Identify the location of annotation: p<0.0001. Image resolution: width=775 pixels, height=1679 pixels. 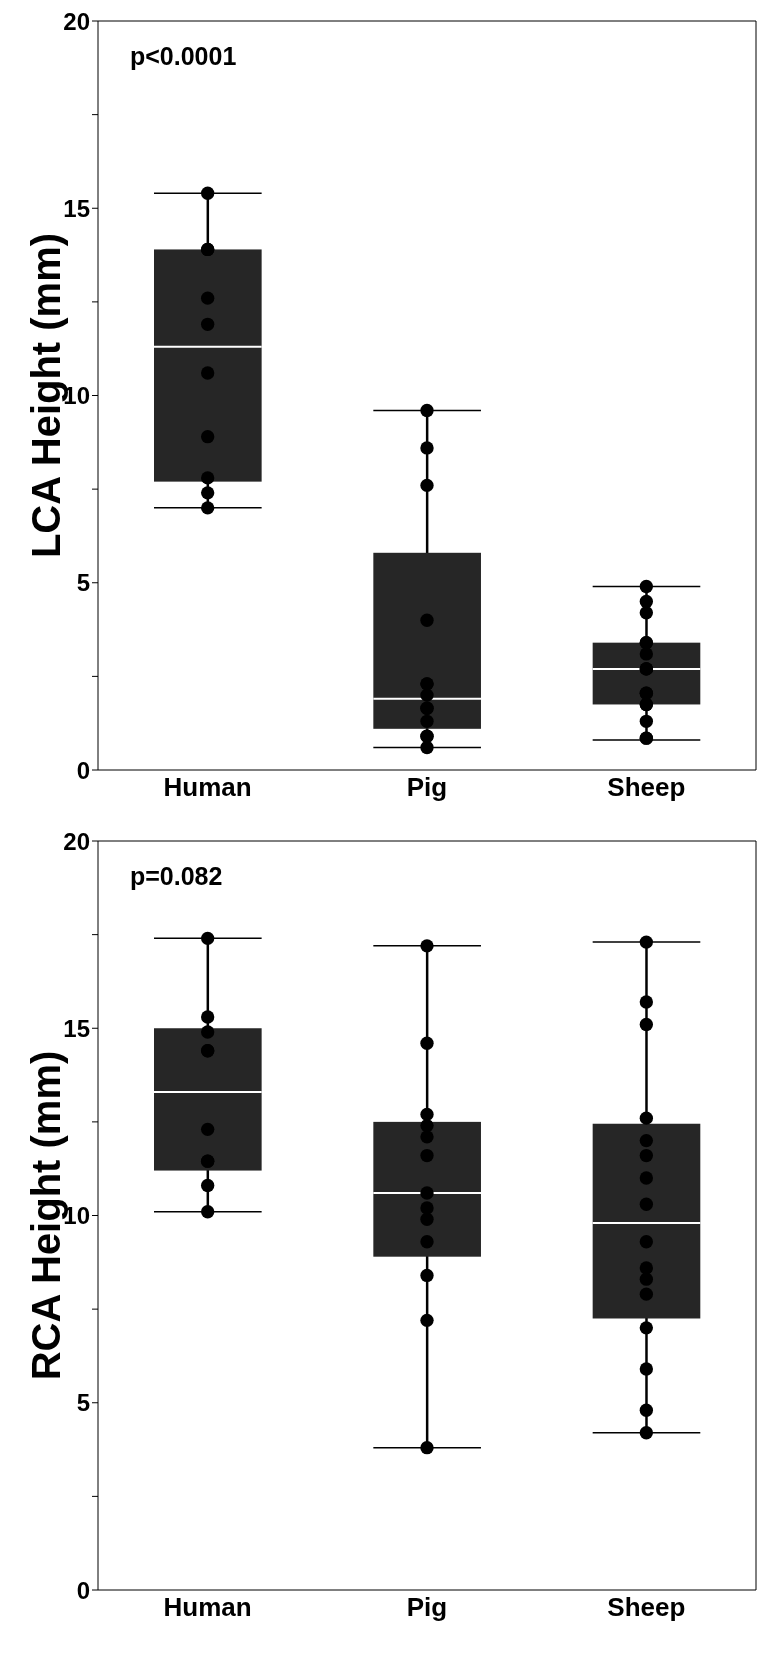
(183, 56).